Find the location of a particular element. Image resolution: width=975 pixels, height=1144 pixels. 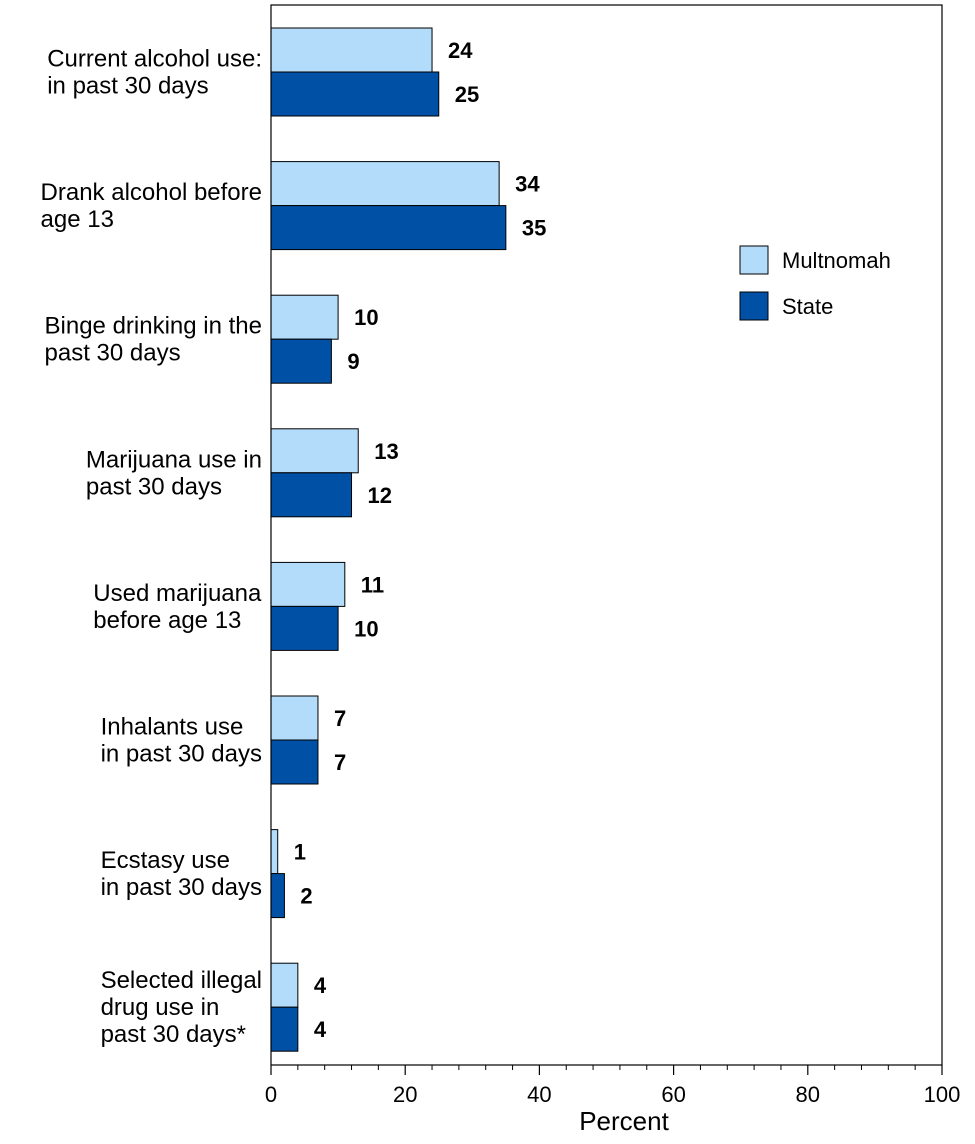

category-label-line: Current alcohol use: is located at coordinates (154, 59).